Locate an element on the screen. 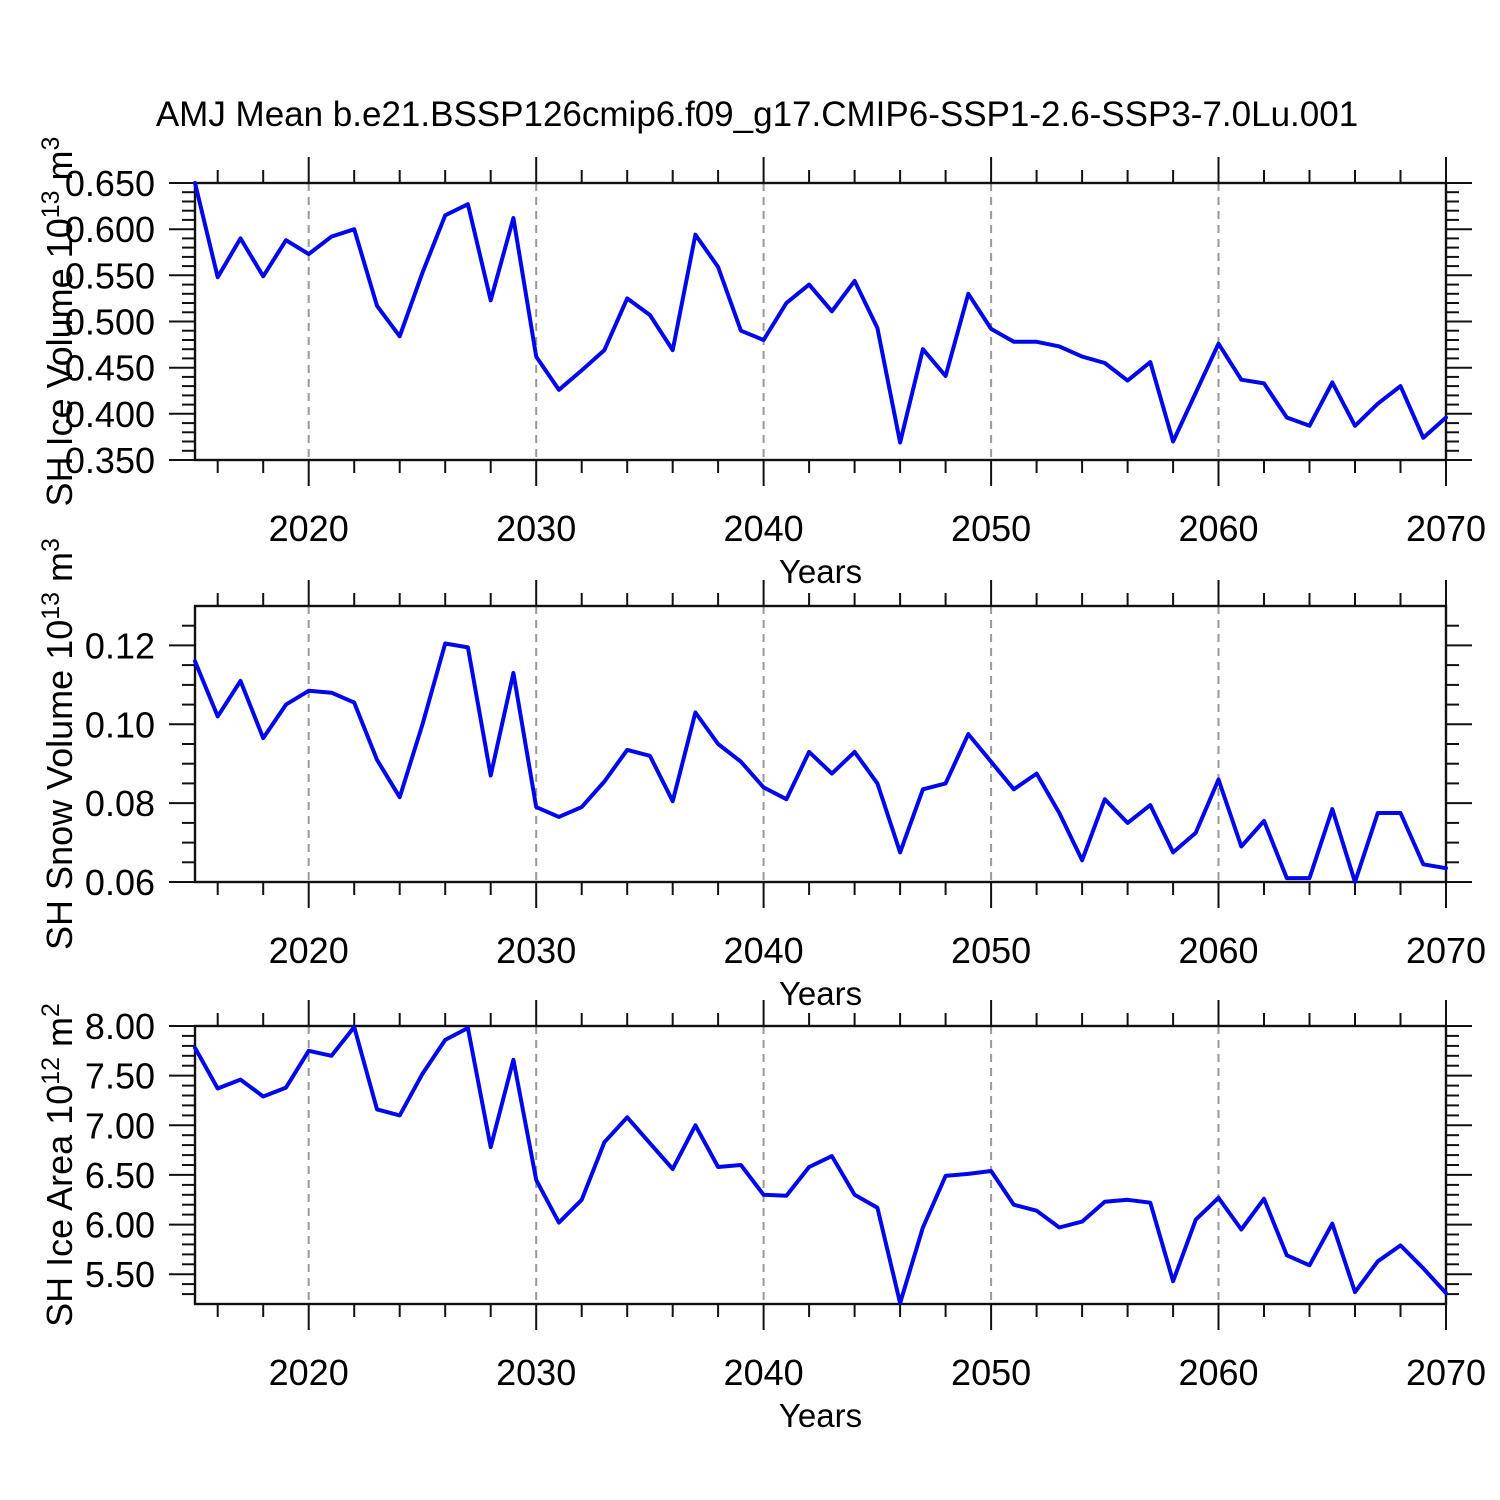  y-tick-label: 7.50 is located at coordinates (120, 1076).